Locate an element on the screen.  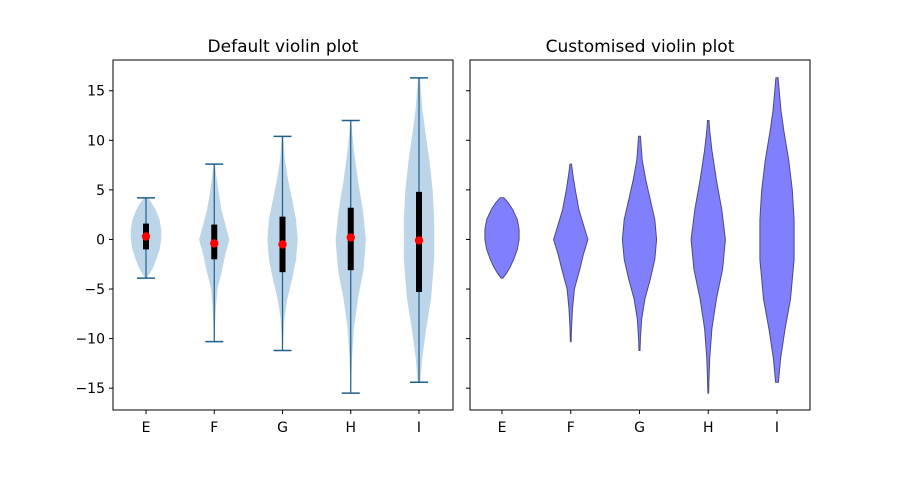
y-tick-label: 10 is located at coordinates (96, 141).